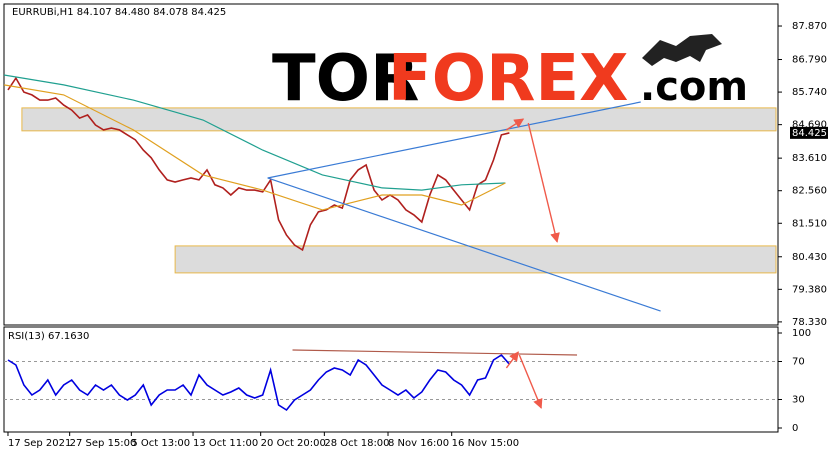 This screenshot has width=830, height=456. I want to click on y-tick-label: 81.510, so click(809, 223).